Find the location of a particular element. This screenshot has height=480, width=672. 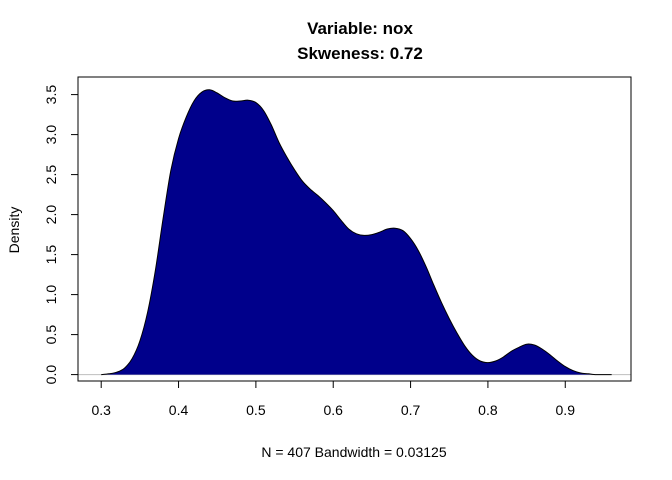

y-tick-label: 0.0 is located at coordinates (51, 375).